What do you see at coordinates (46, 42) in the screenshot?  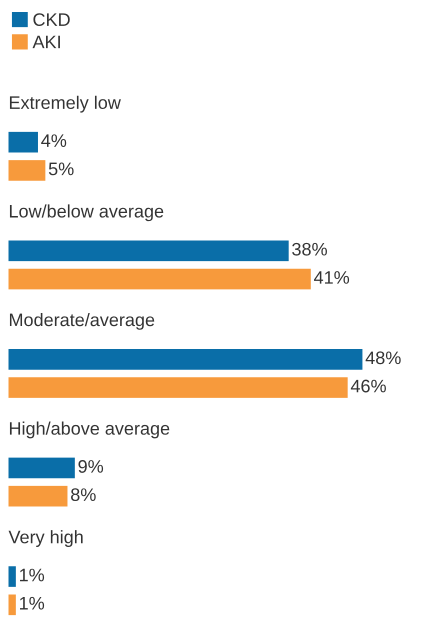 I see `legend-label: AKI` at bounding box center [46, 42].